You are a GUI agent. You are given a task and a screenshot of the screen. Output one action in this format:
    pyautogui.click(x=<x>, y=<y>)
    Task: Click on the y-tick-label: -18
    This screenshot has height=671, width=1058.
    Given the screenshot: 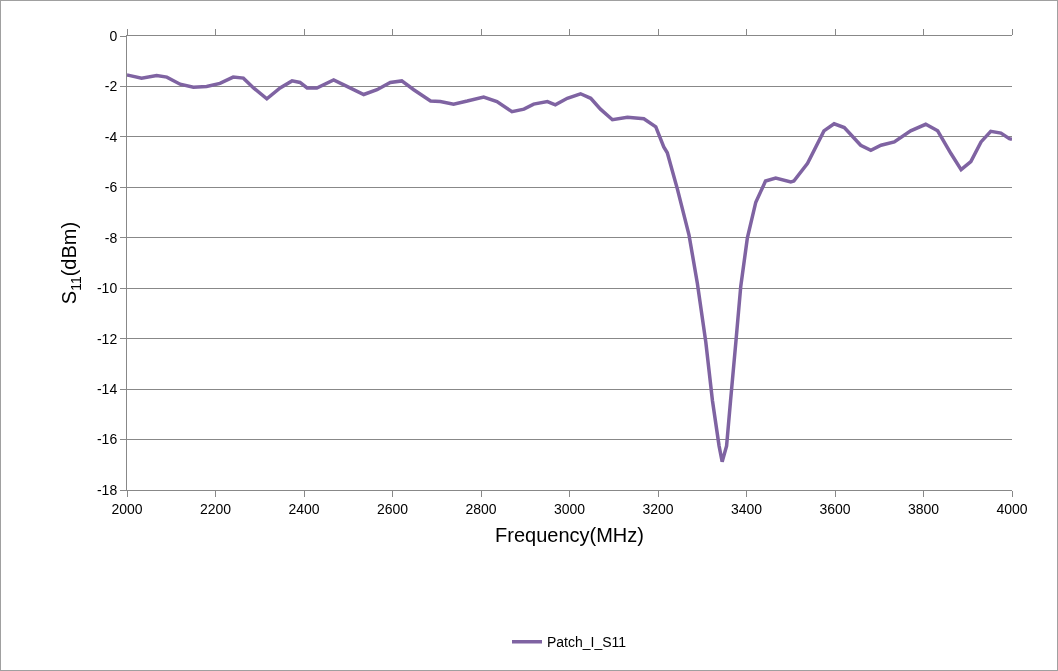 What is the action you would take?
    pyautogui.click(x=107, y=489)
    